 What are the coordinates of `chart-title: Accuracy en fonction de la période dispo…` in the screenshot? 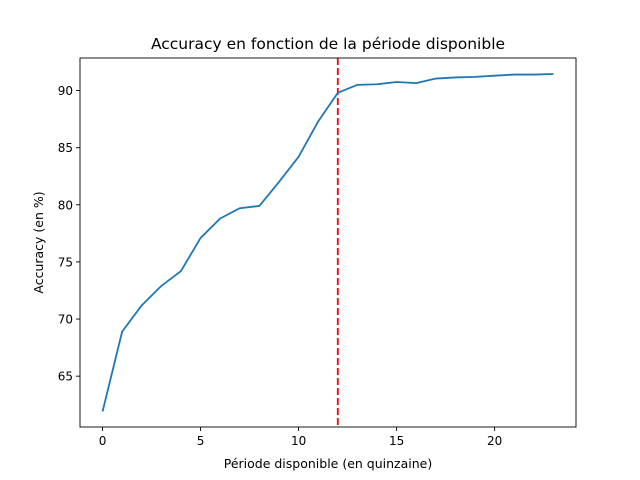 It's located at (328, 44).